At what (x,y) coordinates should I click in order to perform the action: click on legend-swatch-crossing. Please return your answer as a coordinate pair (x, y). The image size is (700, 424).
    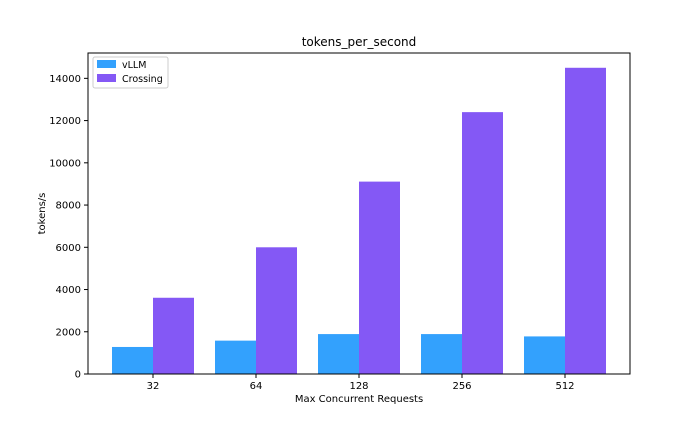
    Looking at the image, I should click on (106, 78).